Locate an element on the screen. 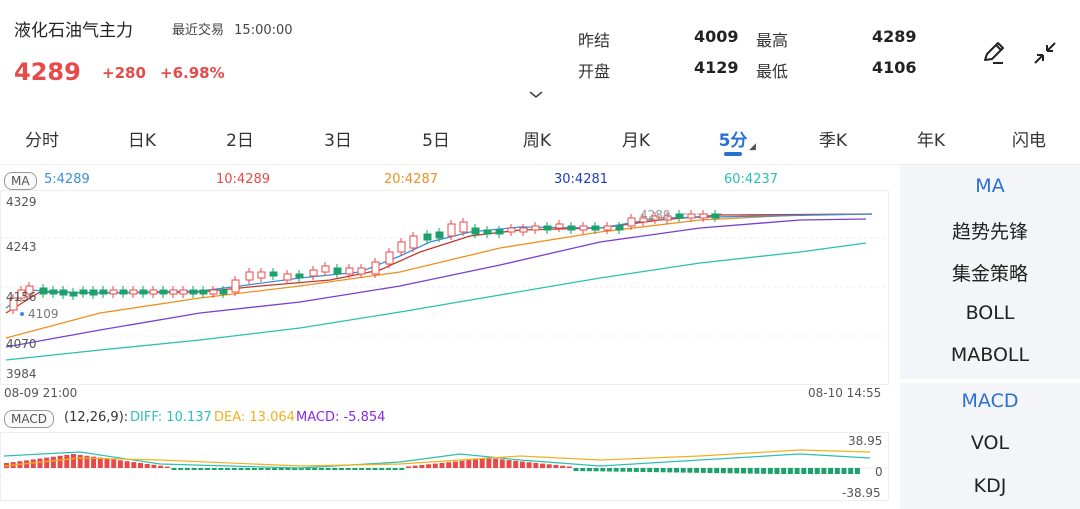 The height and width of the screenshot is (509, 1080). ma60-value: 60:4237 is located at coordinates (751, 179).